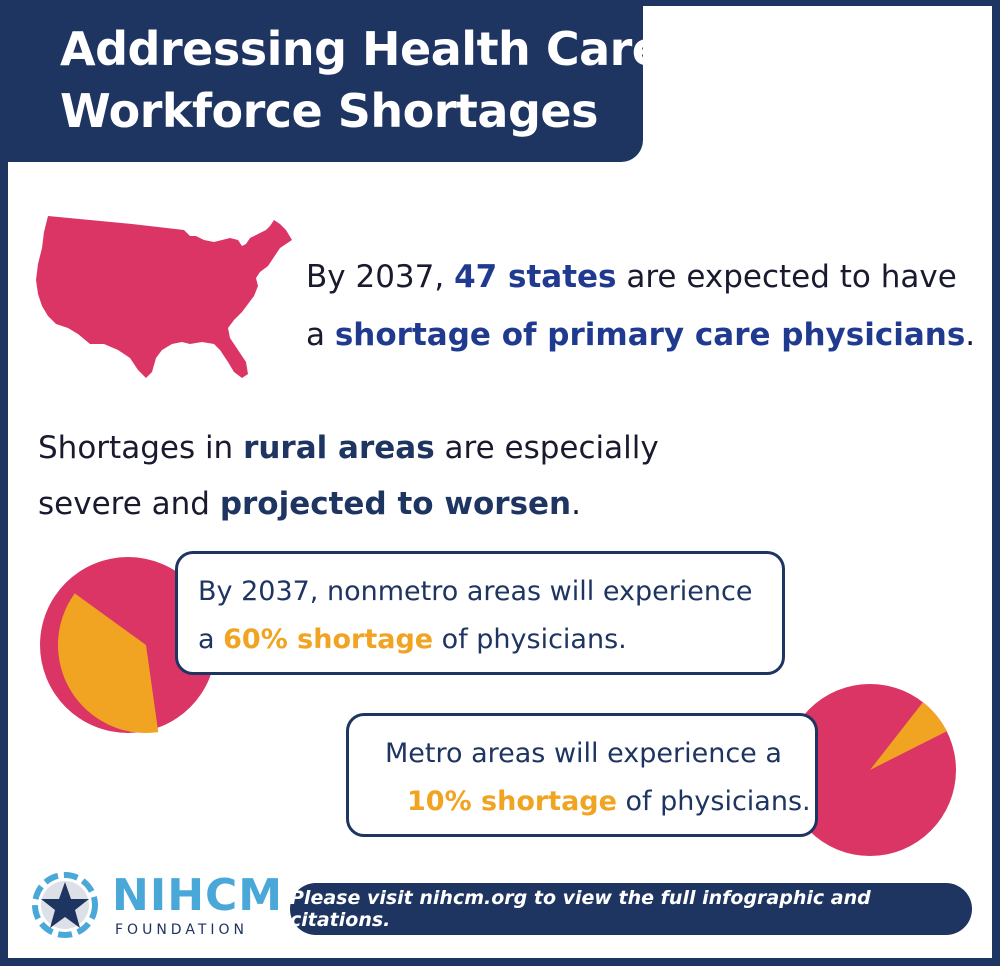 The width and height of the screenshot is (1000, 966). What do you see at coordinates (141, 448) in the screenshot?
I see `rural-fact-prefix: Shortages in` at bounding box center [141, 448].